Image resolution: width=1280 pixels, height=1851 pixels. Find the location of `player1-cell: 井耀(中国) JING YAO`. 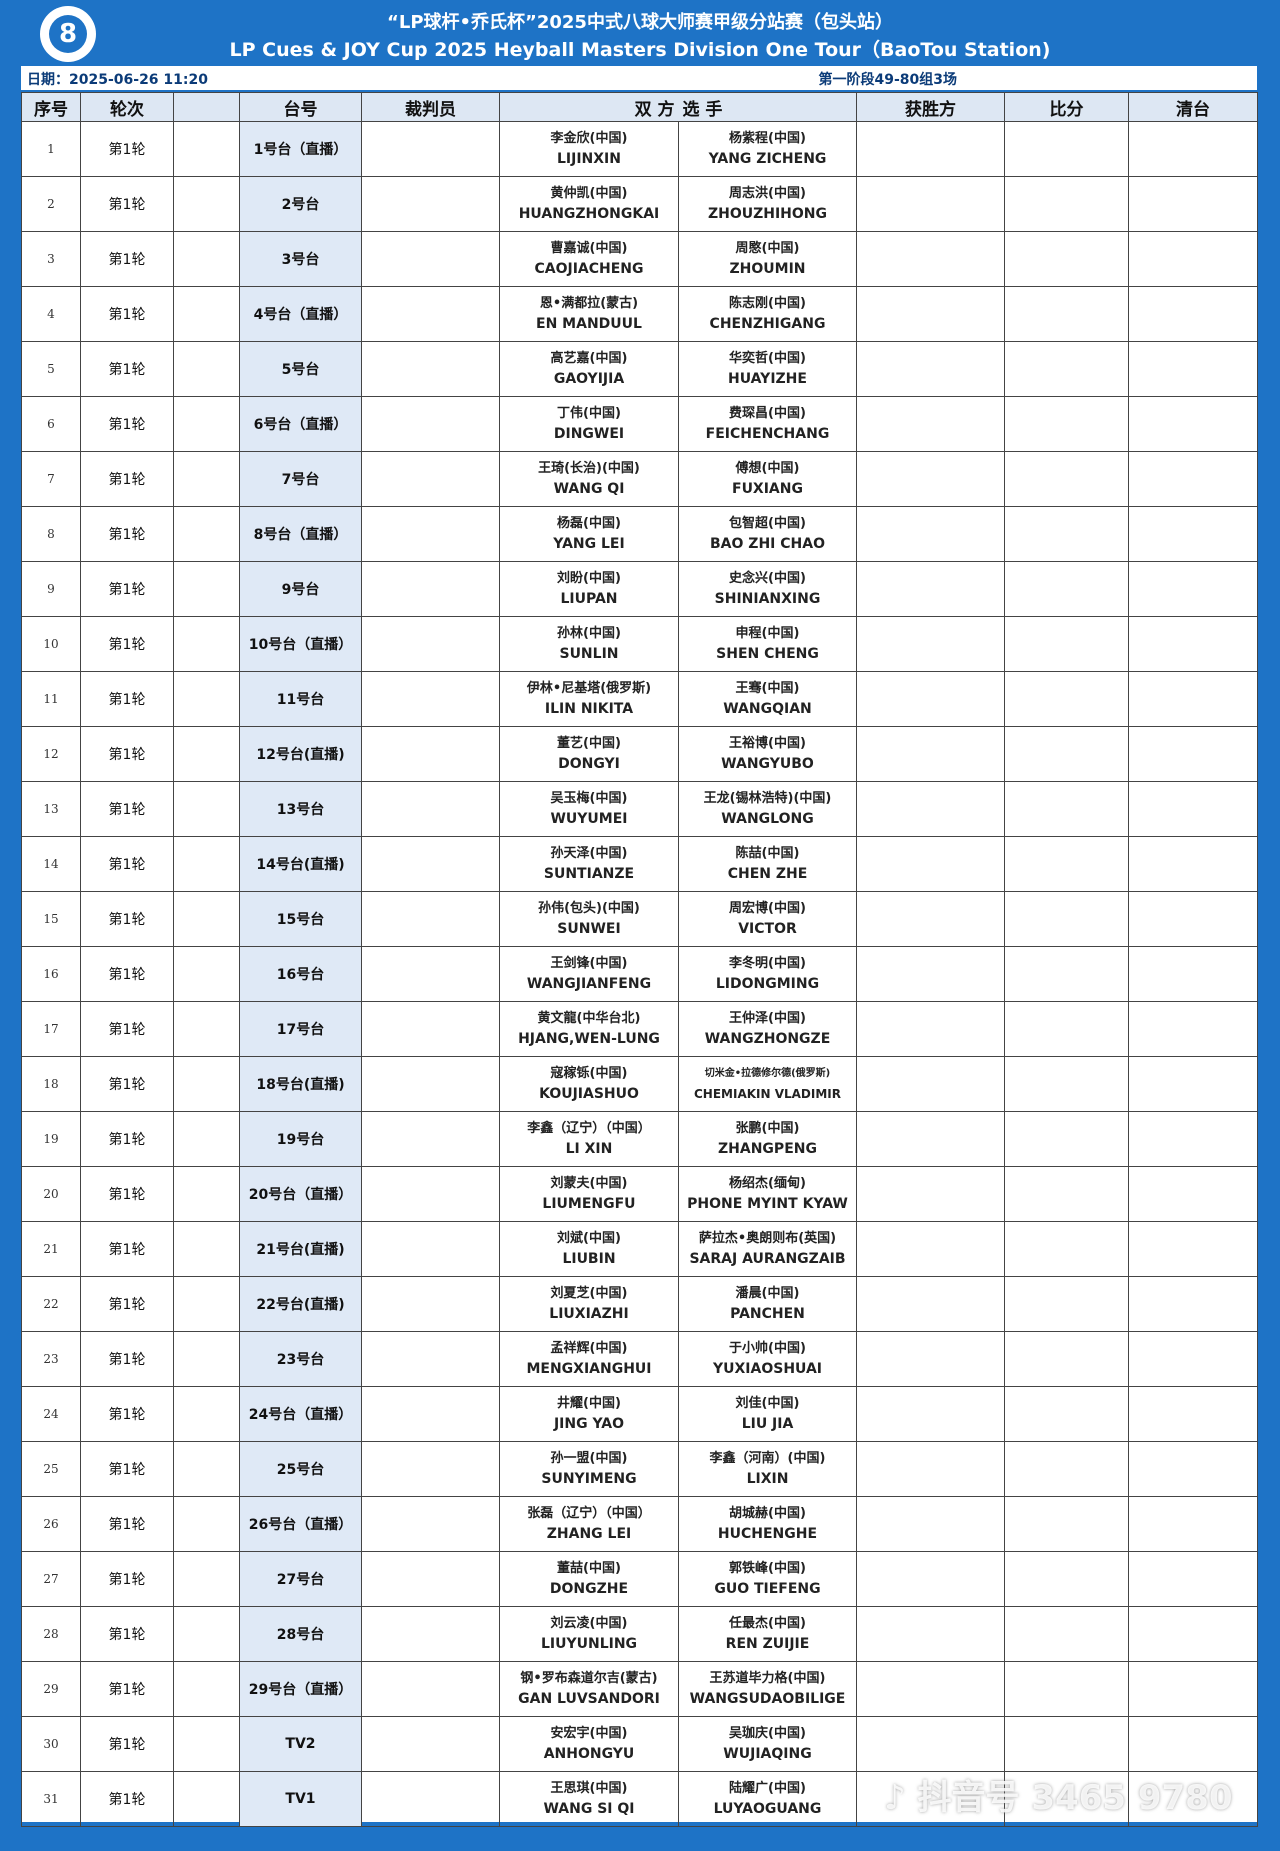

player1-cell: 井耀(中国) JING YAO is located at coordinates (589, 1414).